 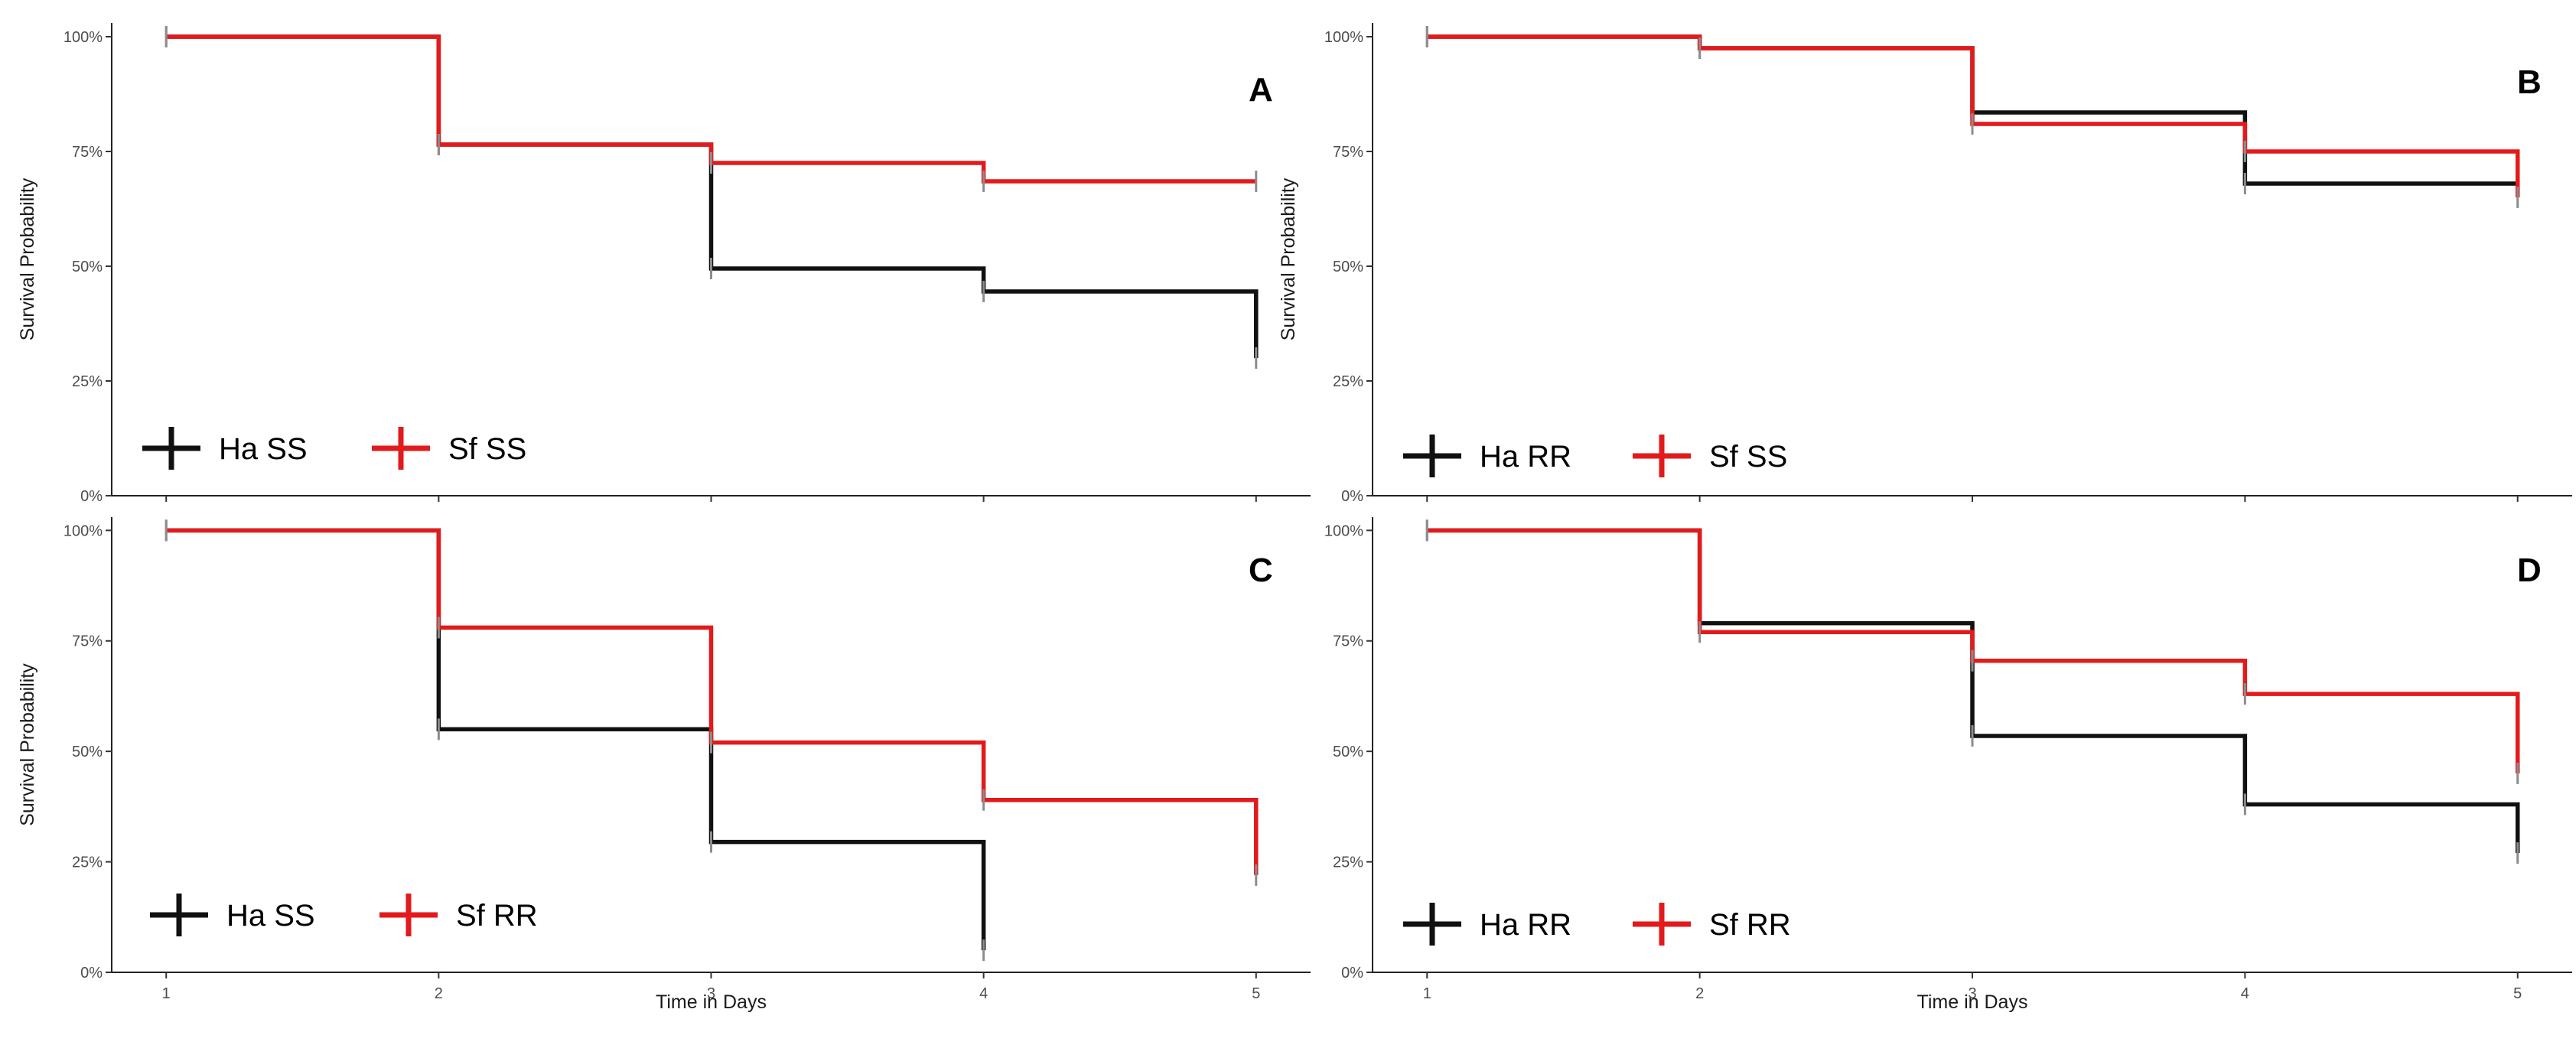 I want to click on legend: Ha RR Sf SS, so click(x=1595, y=456).